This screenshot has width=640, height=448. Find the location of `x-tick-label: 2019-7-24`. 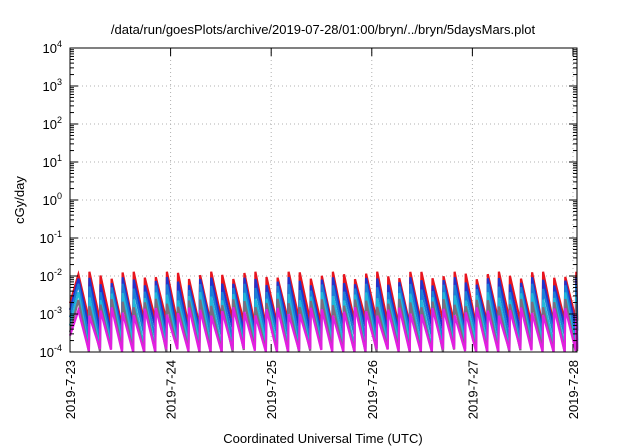

x-tick-label: 2019-7-24 is located at coordinates (171, 389).